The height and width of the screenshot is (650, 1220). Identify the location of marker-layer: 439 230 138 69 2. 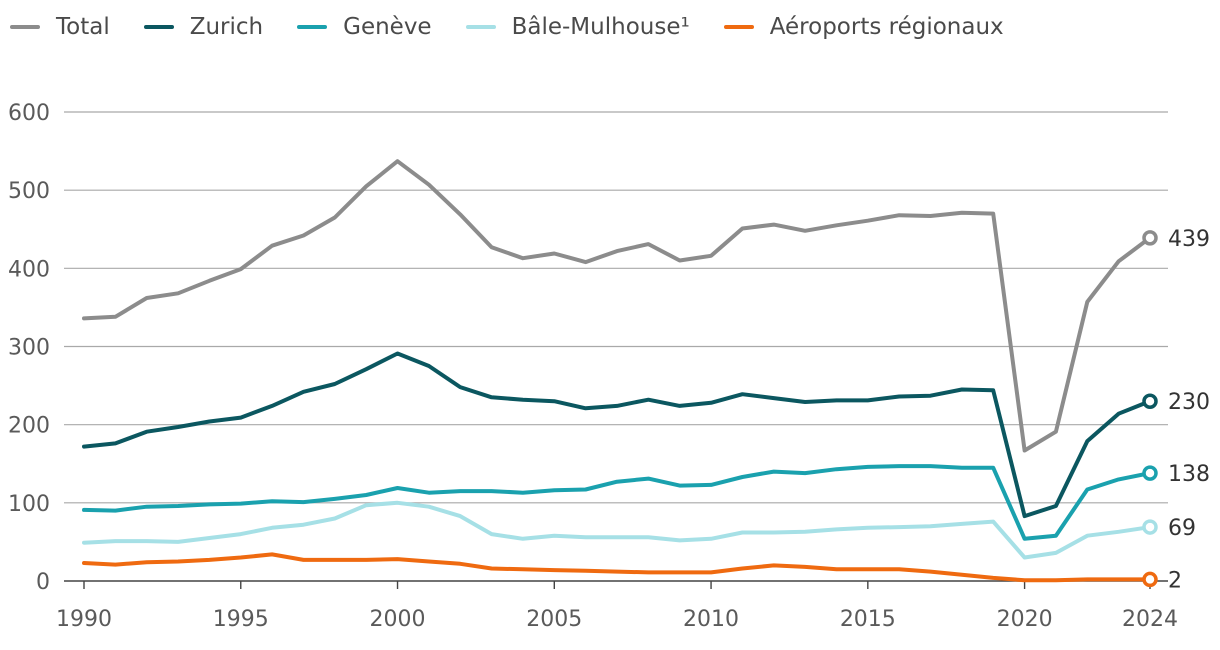
(1176, 410).